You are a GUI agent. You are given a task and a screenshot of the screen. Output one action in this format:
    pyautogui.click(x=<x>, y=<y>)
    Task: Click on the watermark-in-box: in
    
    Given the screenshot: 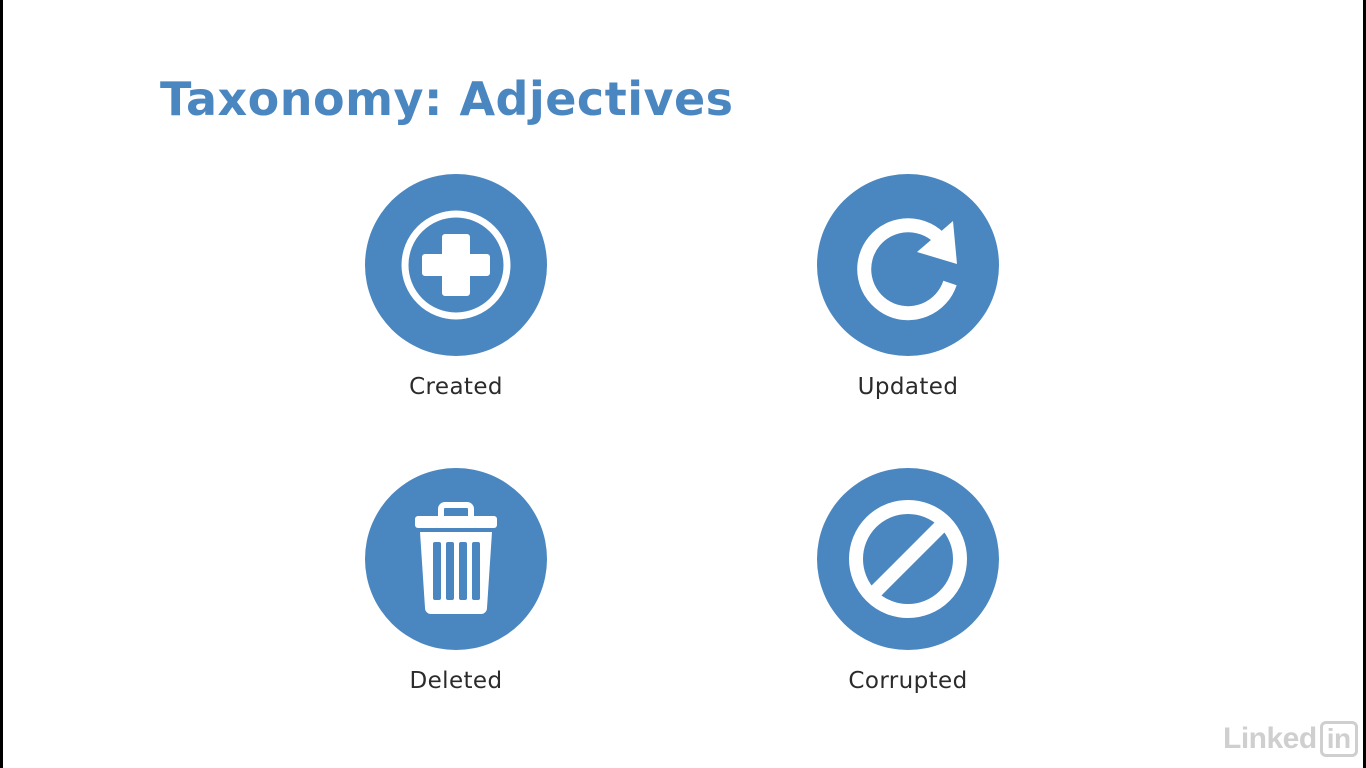 What is the action you would take?
    pyautogui.click(x=1338, y=739)
    